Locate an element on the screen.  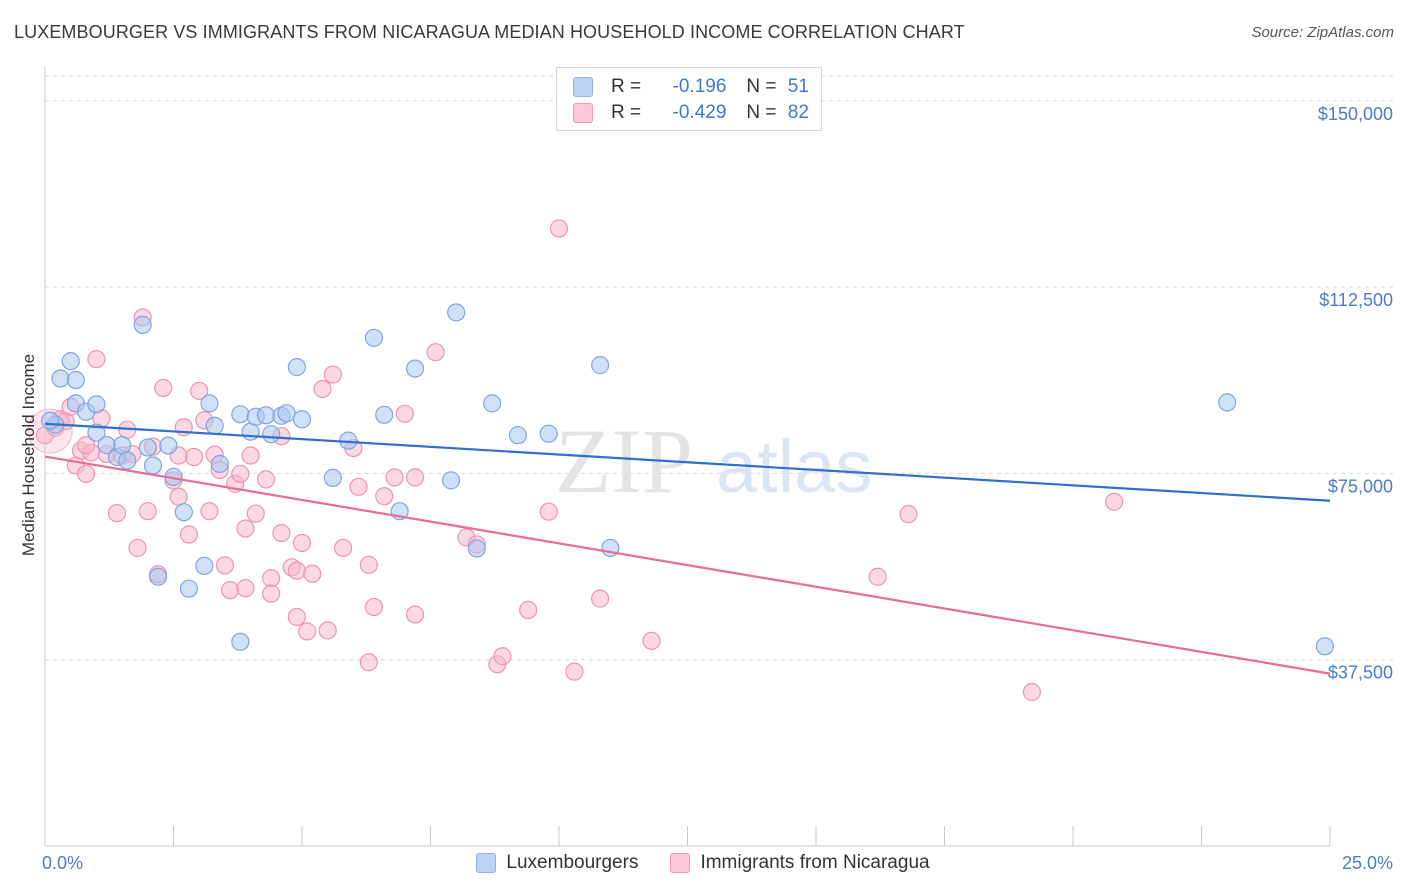
y-axis-label: Median Household Income is located at coordinates (28, 455).